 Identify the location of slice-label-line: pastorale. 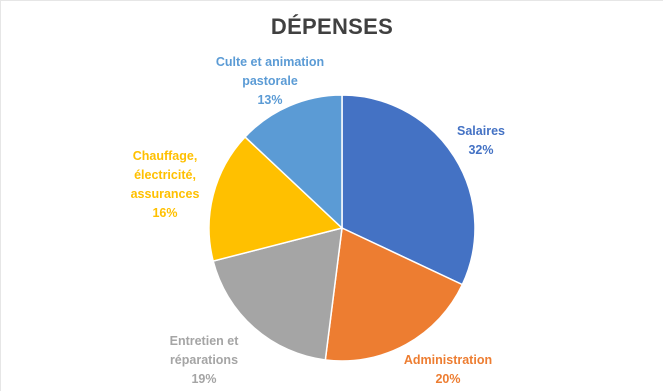
(270, 81).